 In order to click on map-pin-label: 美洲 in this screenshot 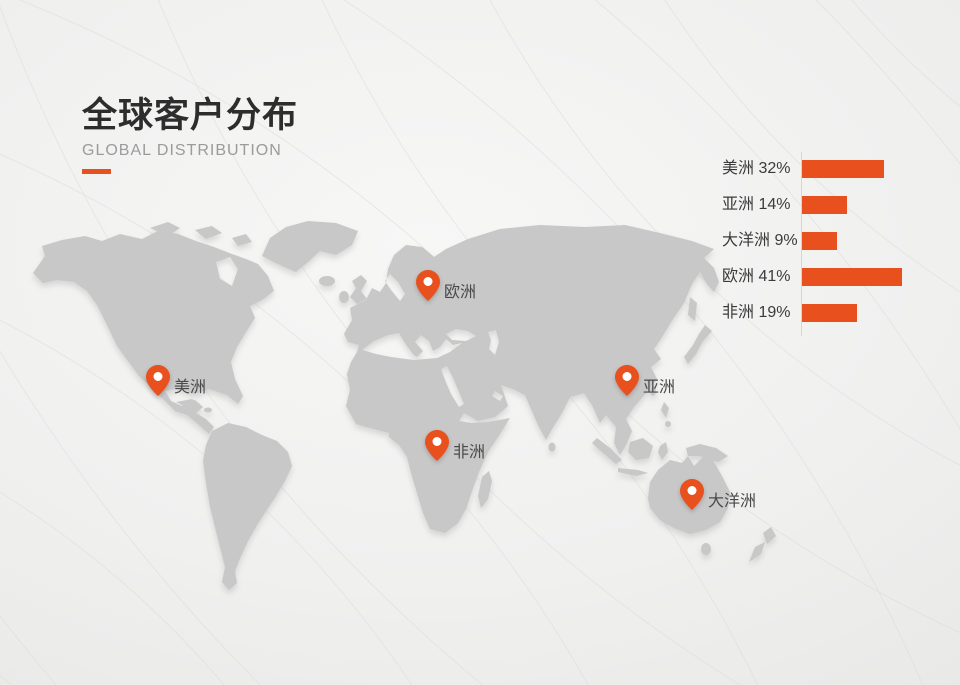, I will do `click(190, 387)`.